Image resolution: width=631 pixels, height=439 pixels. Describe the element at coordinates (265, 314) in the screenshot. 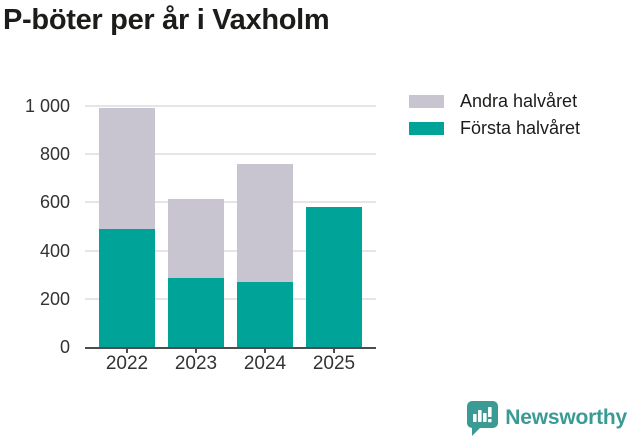

I see `bar-2024-first-half` at that location.